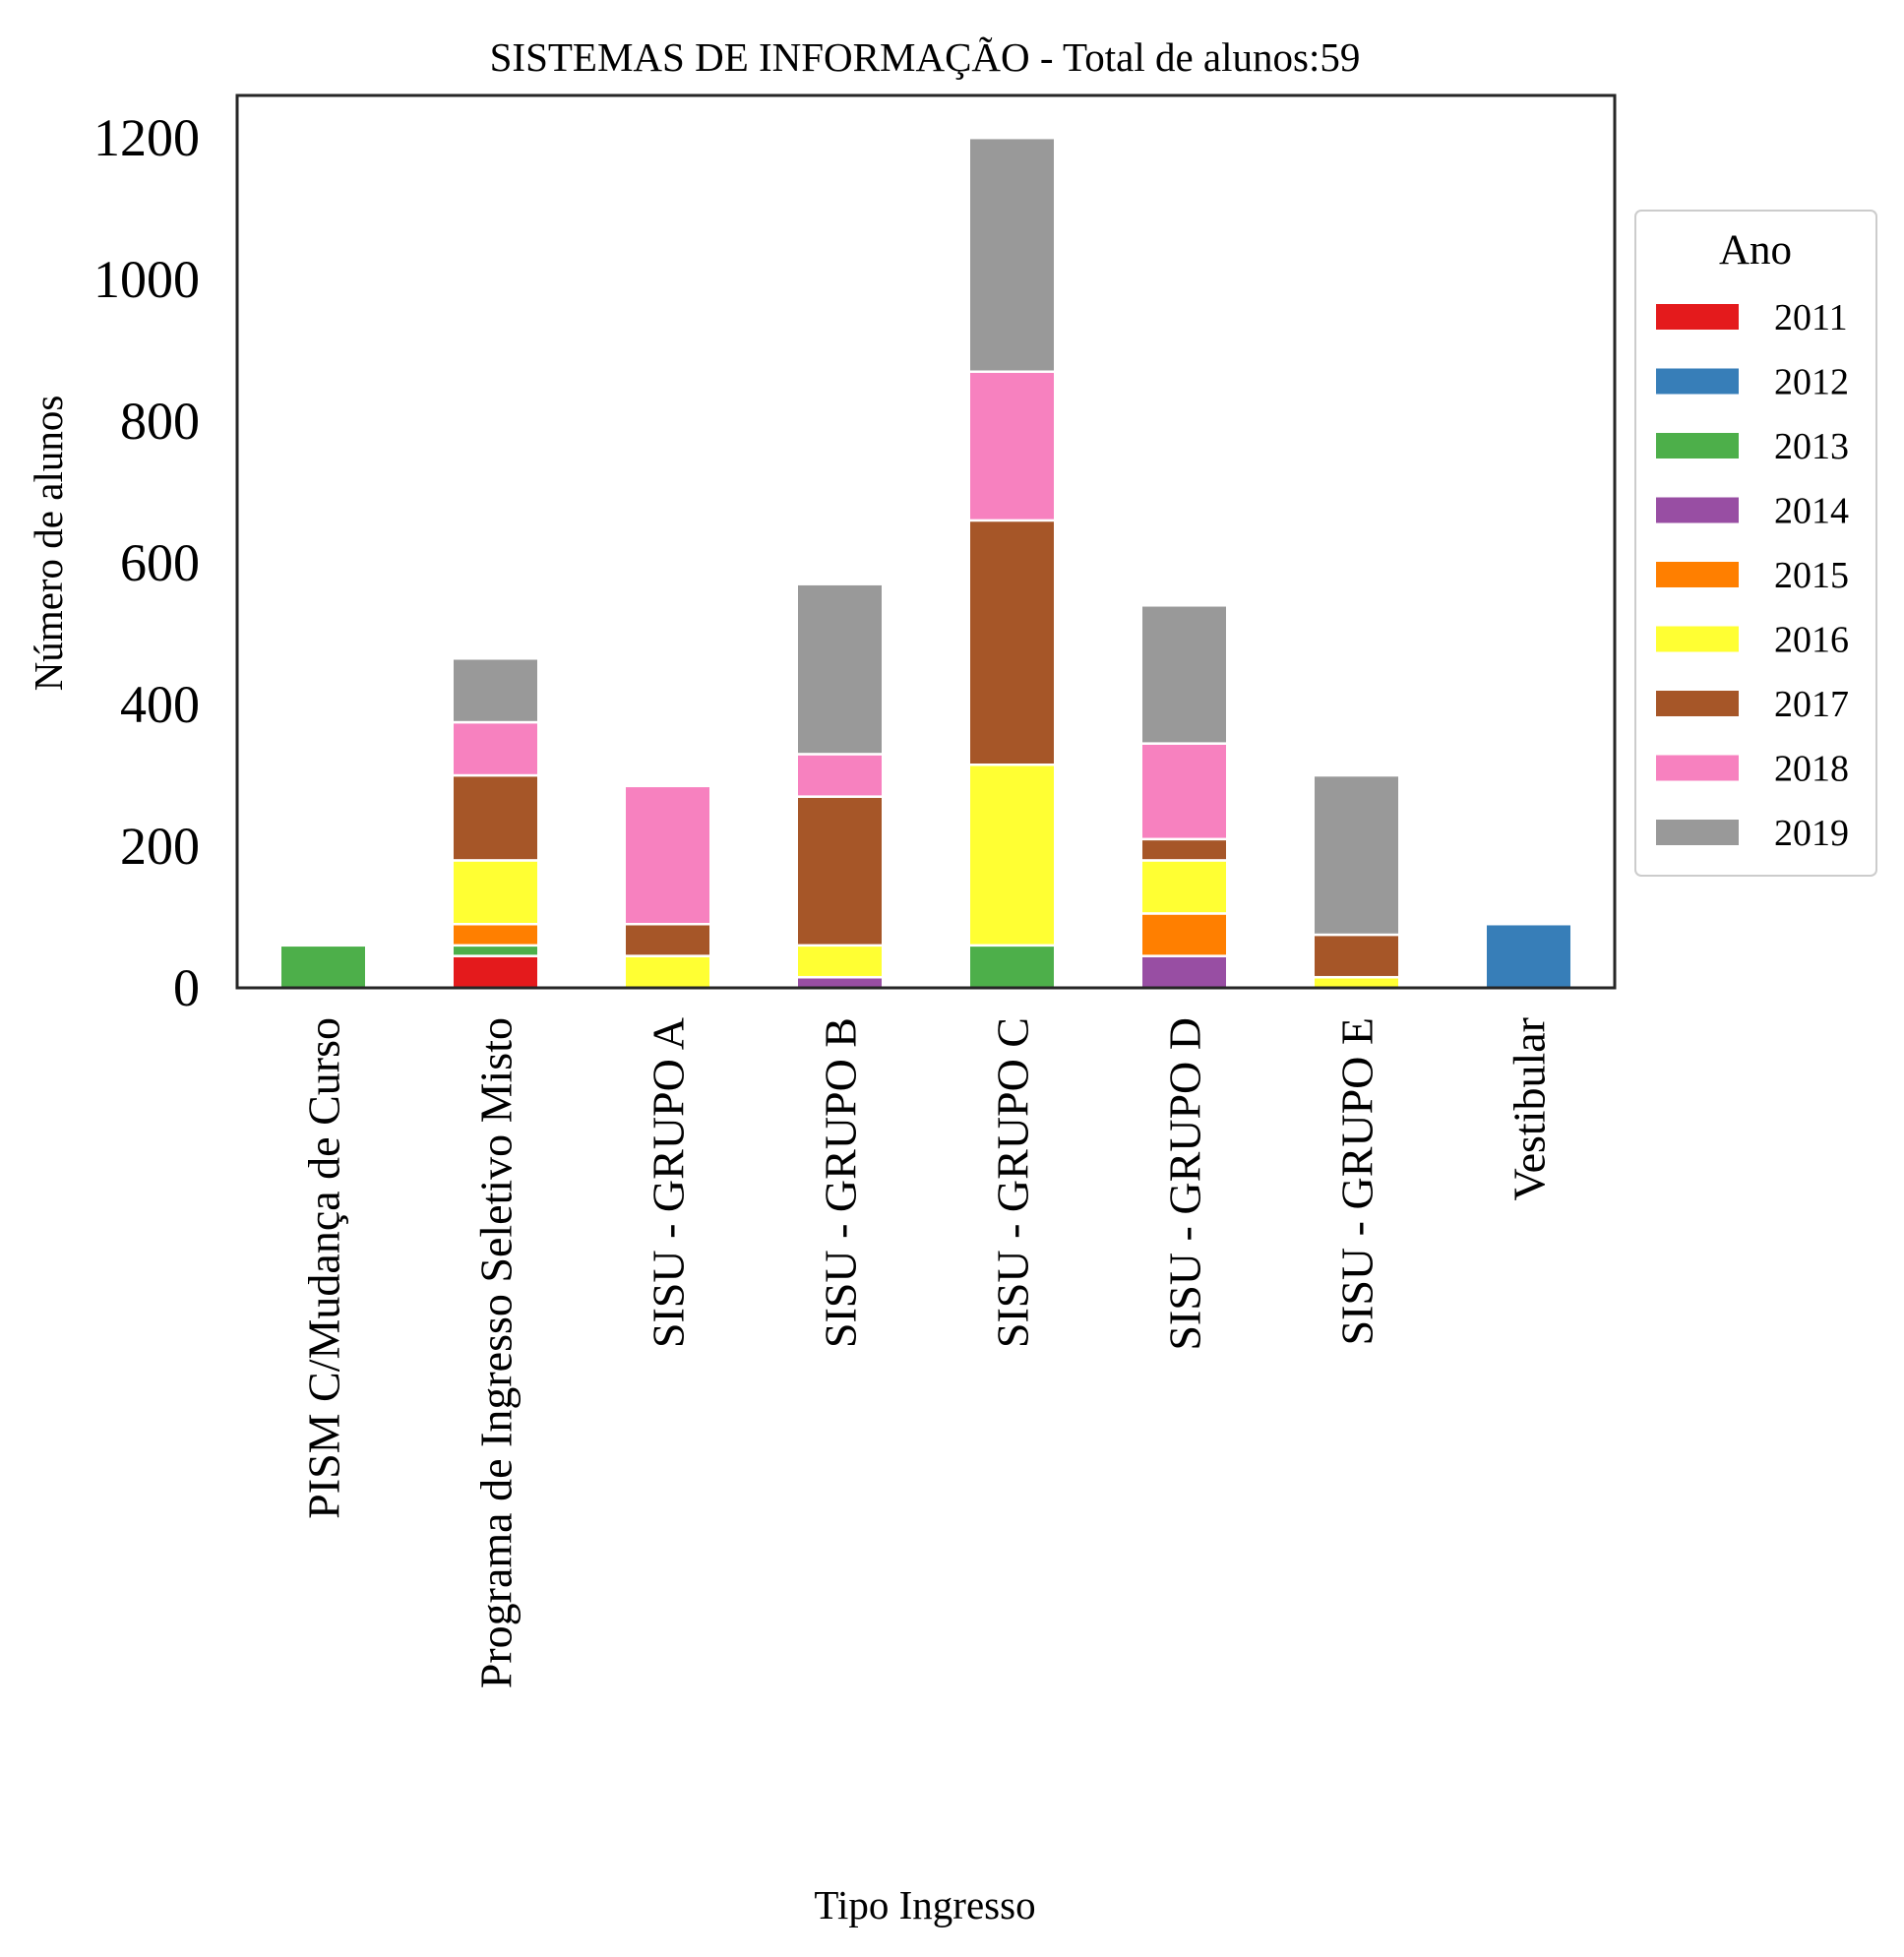 This screenshot has width=1904, height=1957. I want to click on y-tick-label: 1000, so click(146, 279).